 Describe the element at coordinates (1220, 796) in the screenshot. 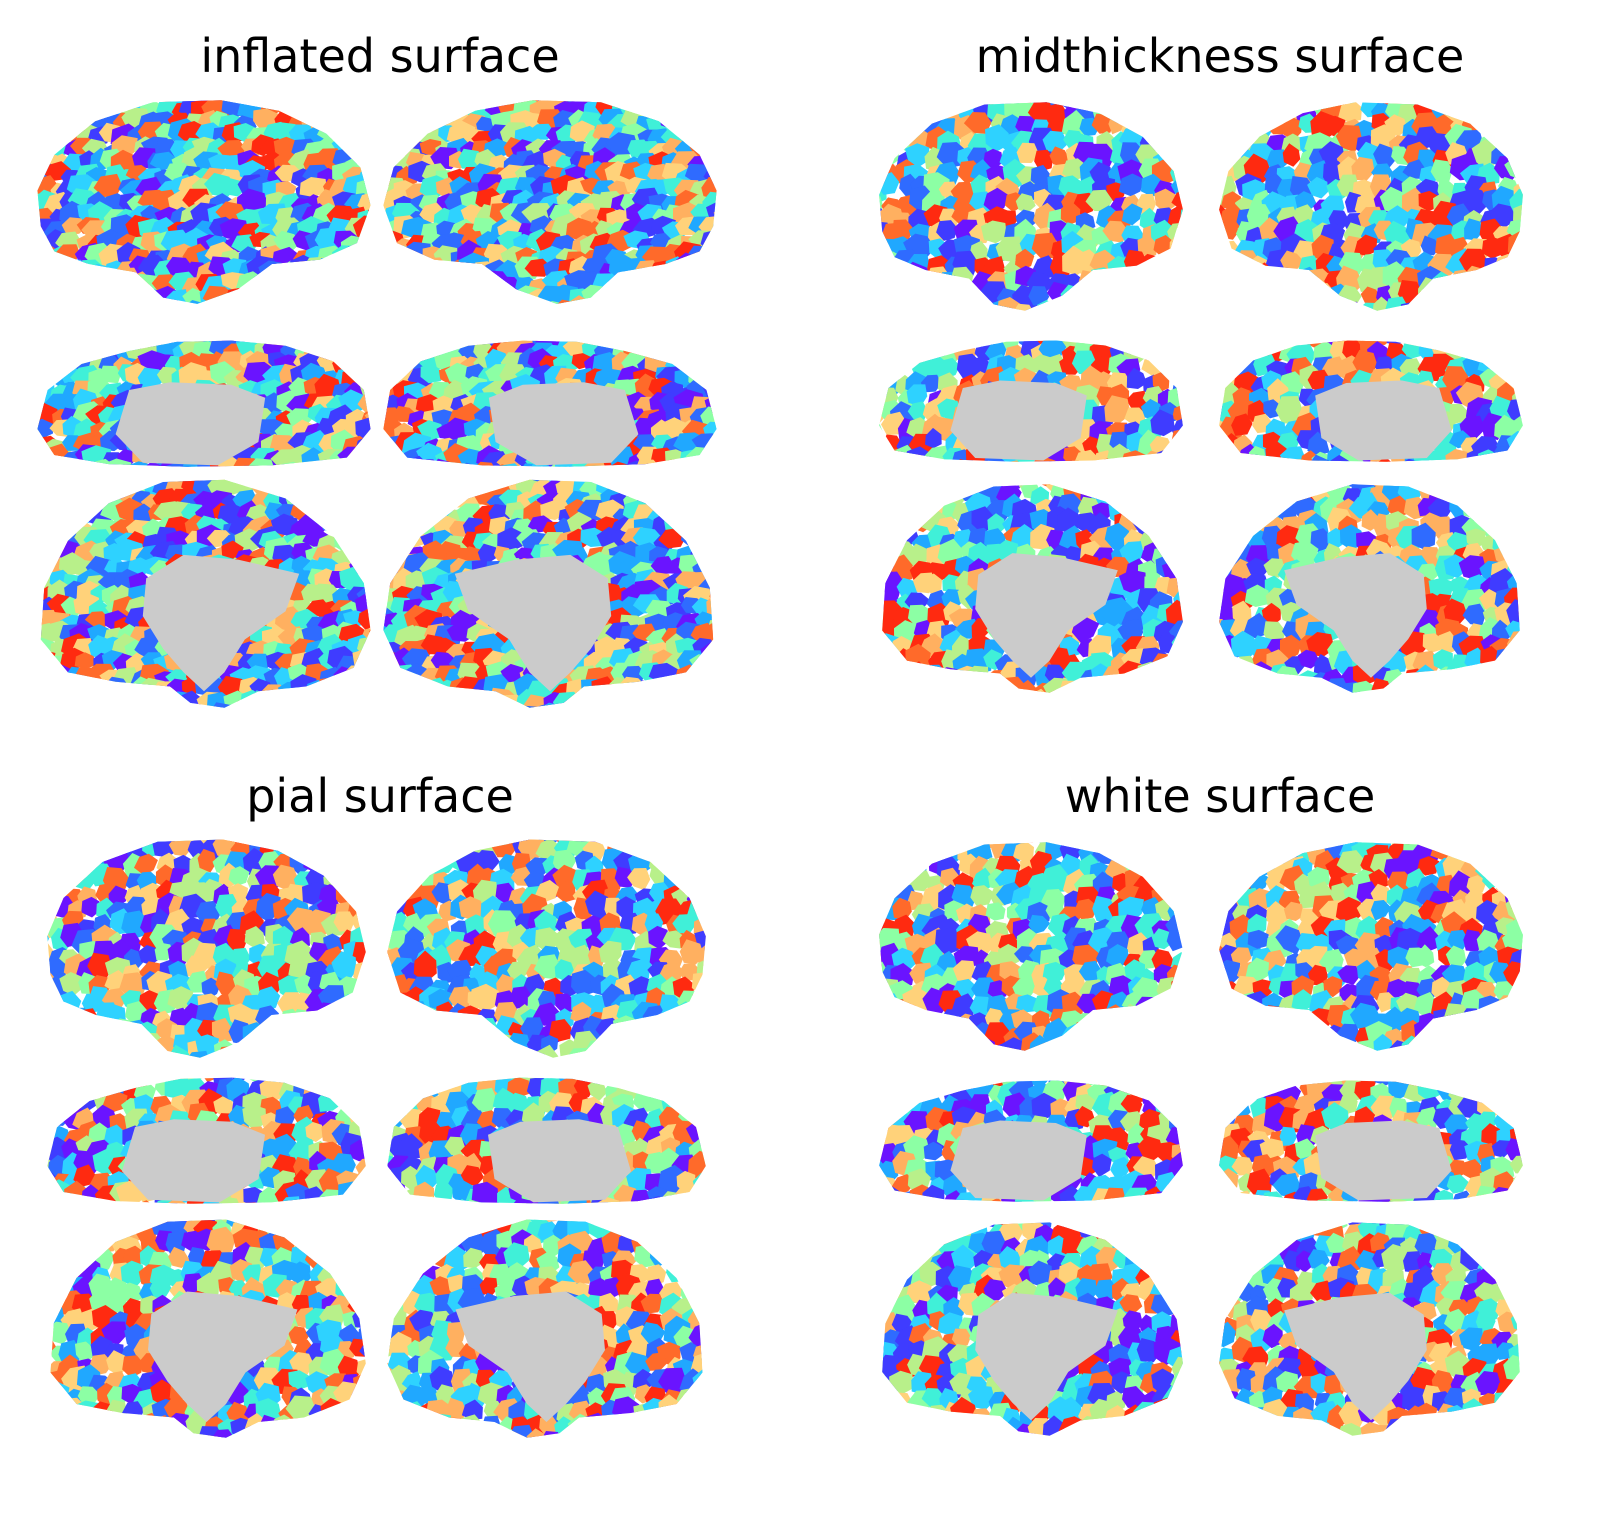

I see `panel-title-white: white surface` at that location.